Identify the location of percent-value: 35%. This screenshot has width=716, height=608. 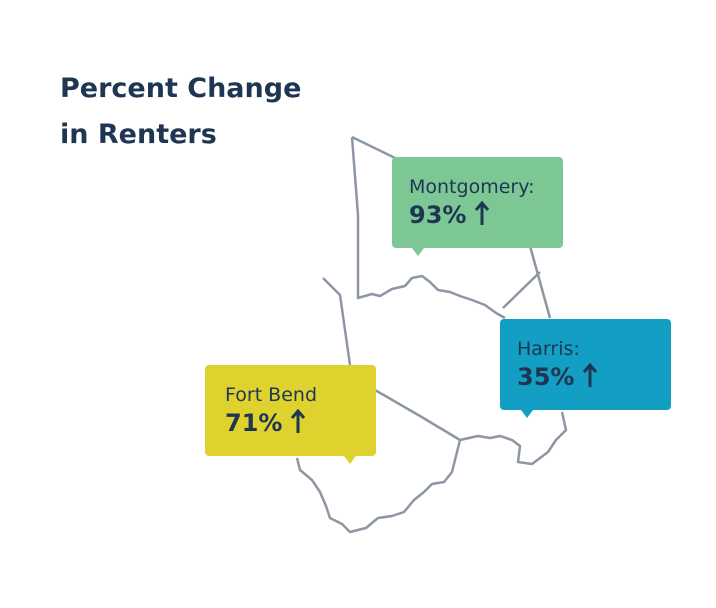
(546, 377).